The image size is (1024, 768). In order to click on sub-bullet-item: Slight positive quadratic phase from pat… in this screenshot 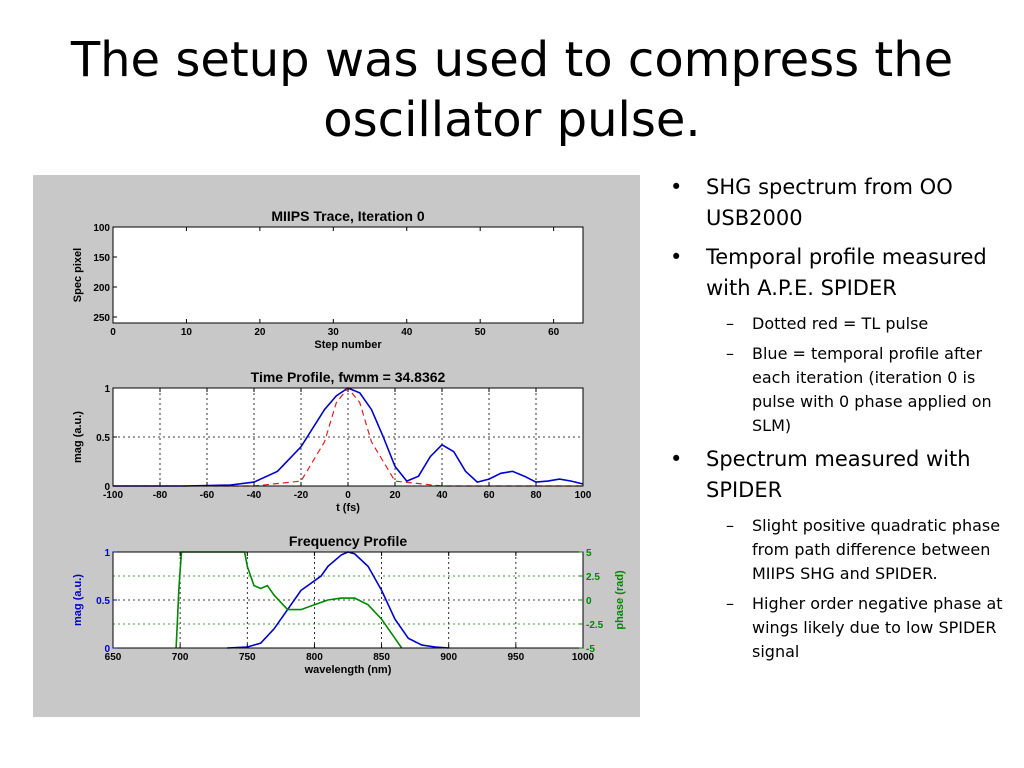, I will do `click(837, 550)`.